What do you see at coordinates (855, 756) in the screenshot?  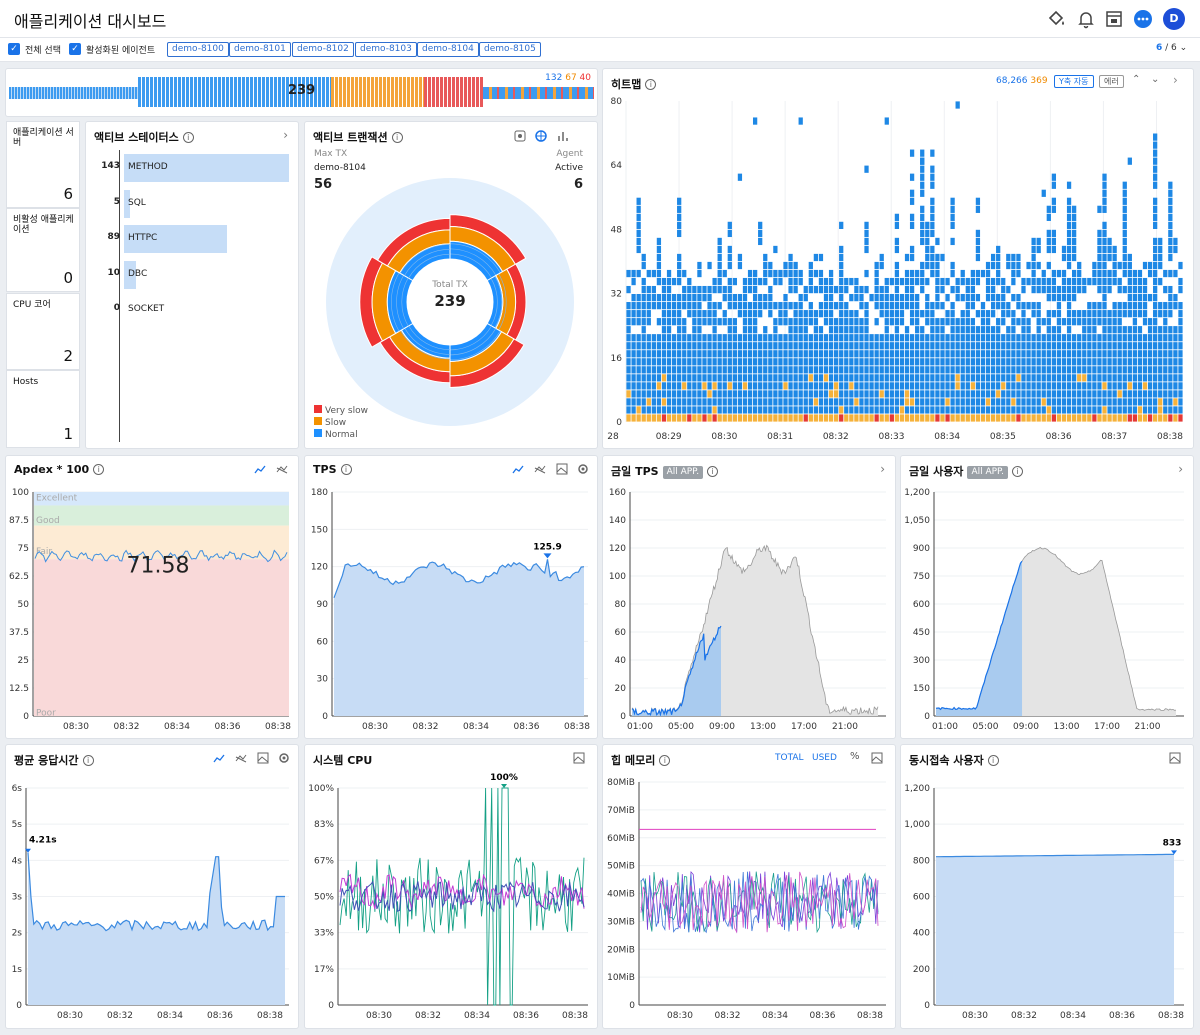 I see `percent-icon: %` at bounding box center [855, 756].